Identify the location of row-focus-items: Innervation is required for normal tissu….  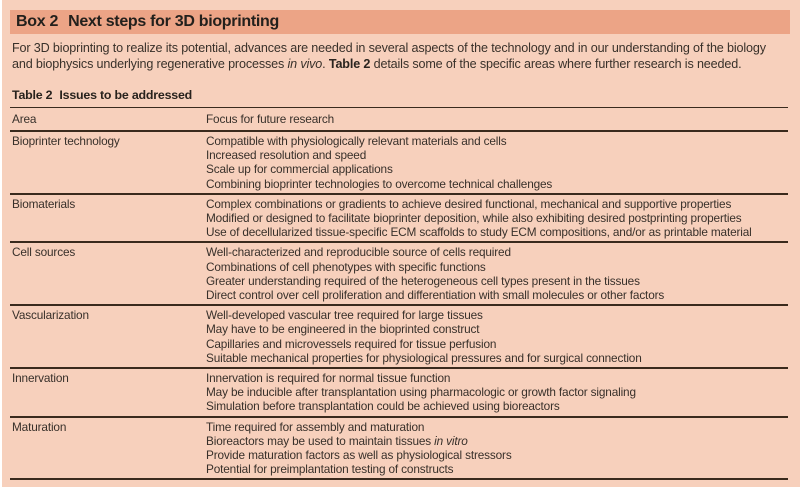
(497, 392).